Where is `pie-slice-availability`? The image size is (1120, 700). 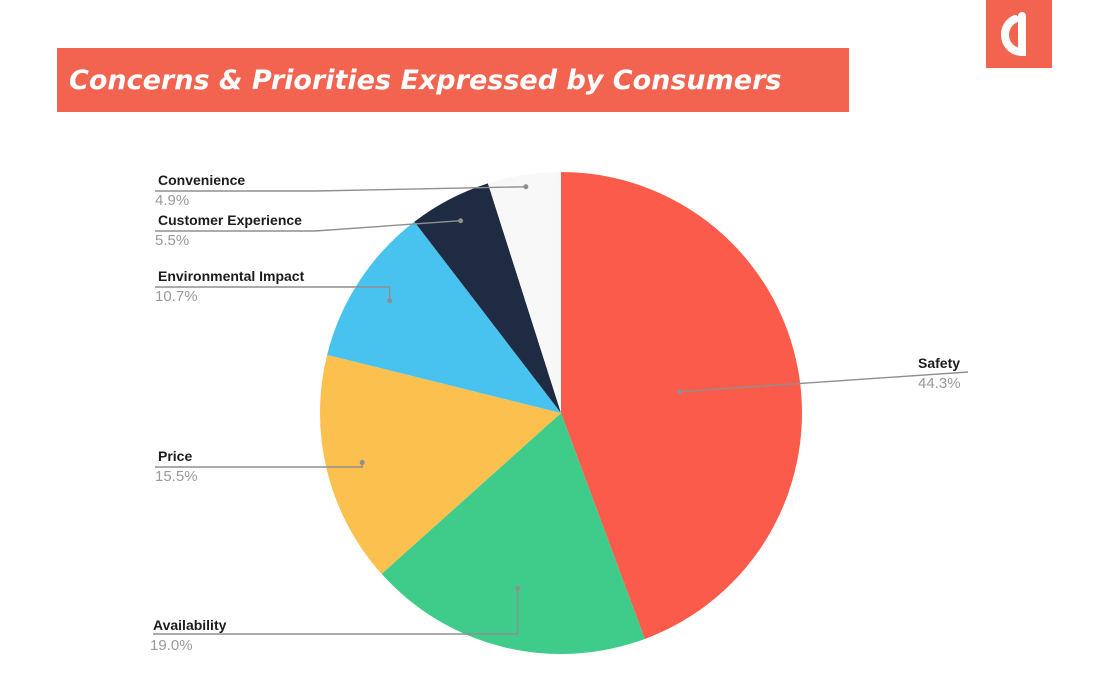 pie-slice-availability is located at coordinates (513, 533).